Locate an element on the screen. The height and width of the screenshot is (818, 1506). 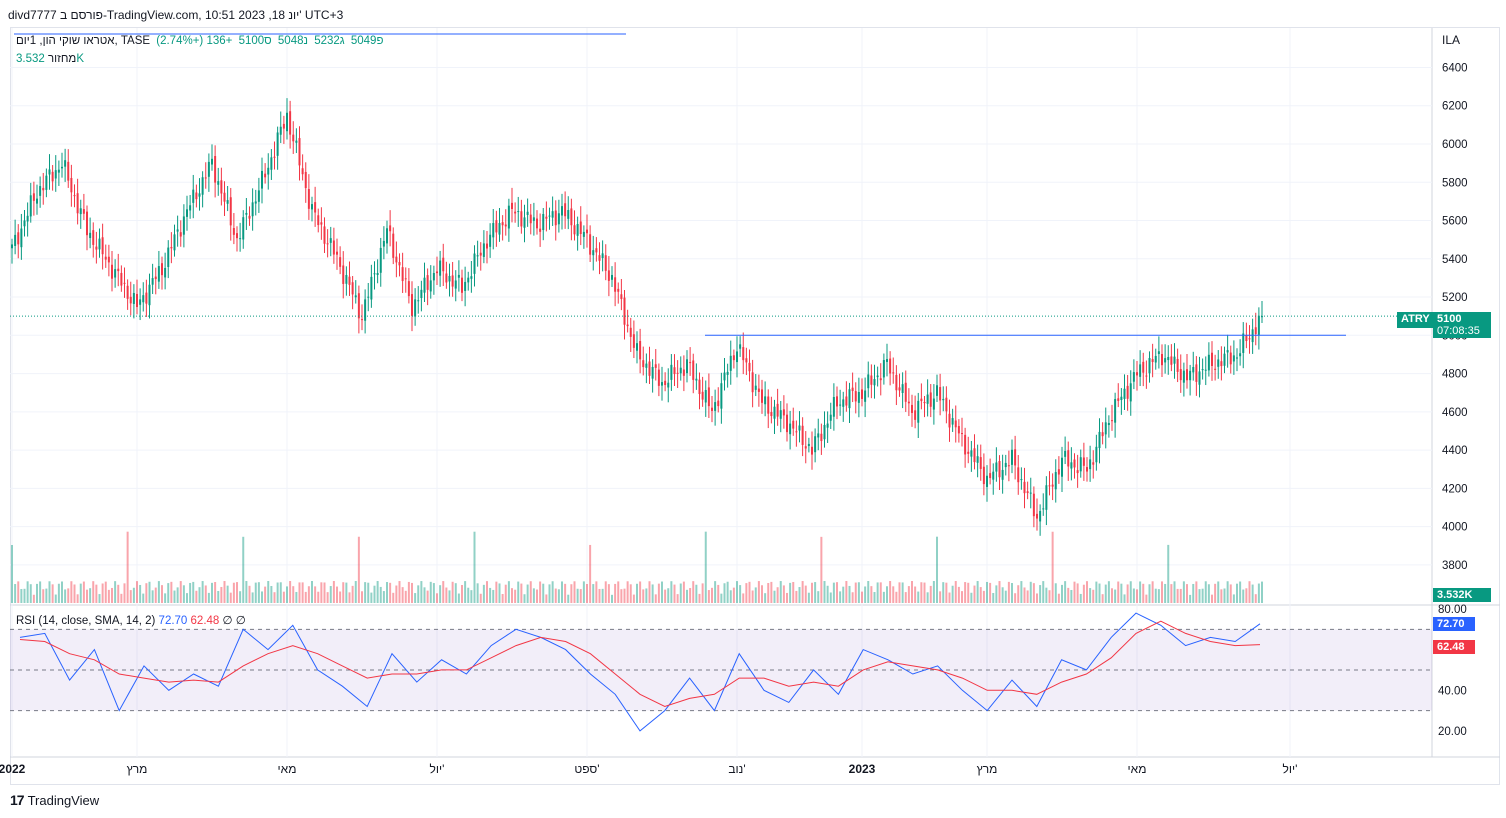
rsi-sma-value: 62.48 is located at coordinates (205, 621).